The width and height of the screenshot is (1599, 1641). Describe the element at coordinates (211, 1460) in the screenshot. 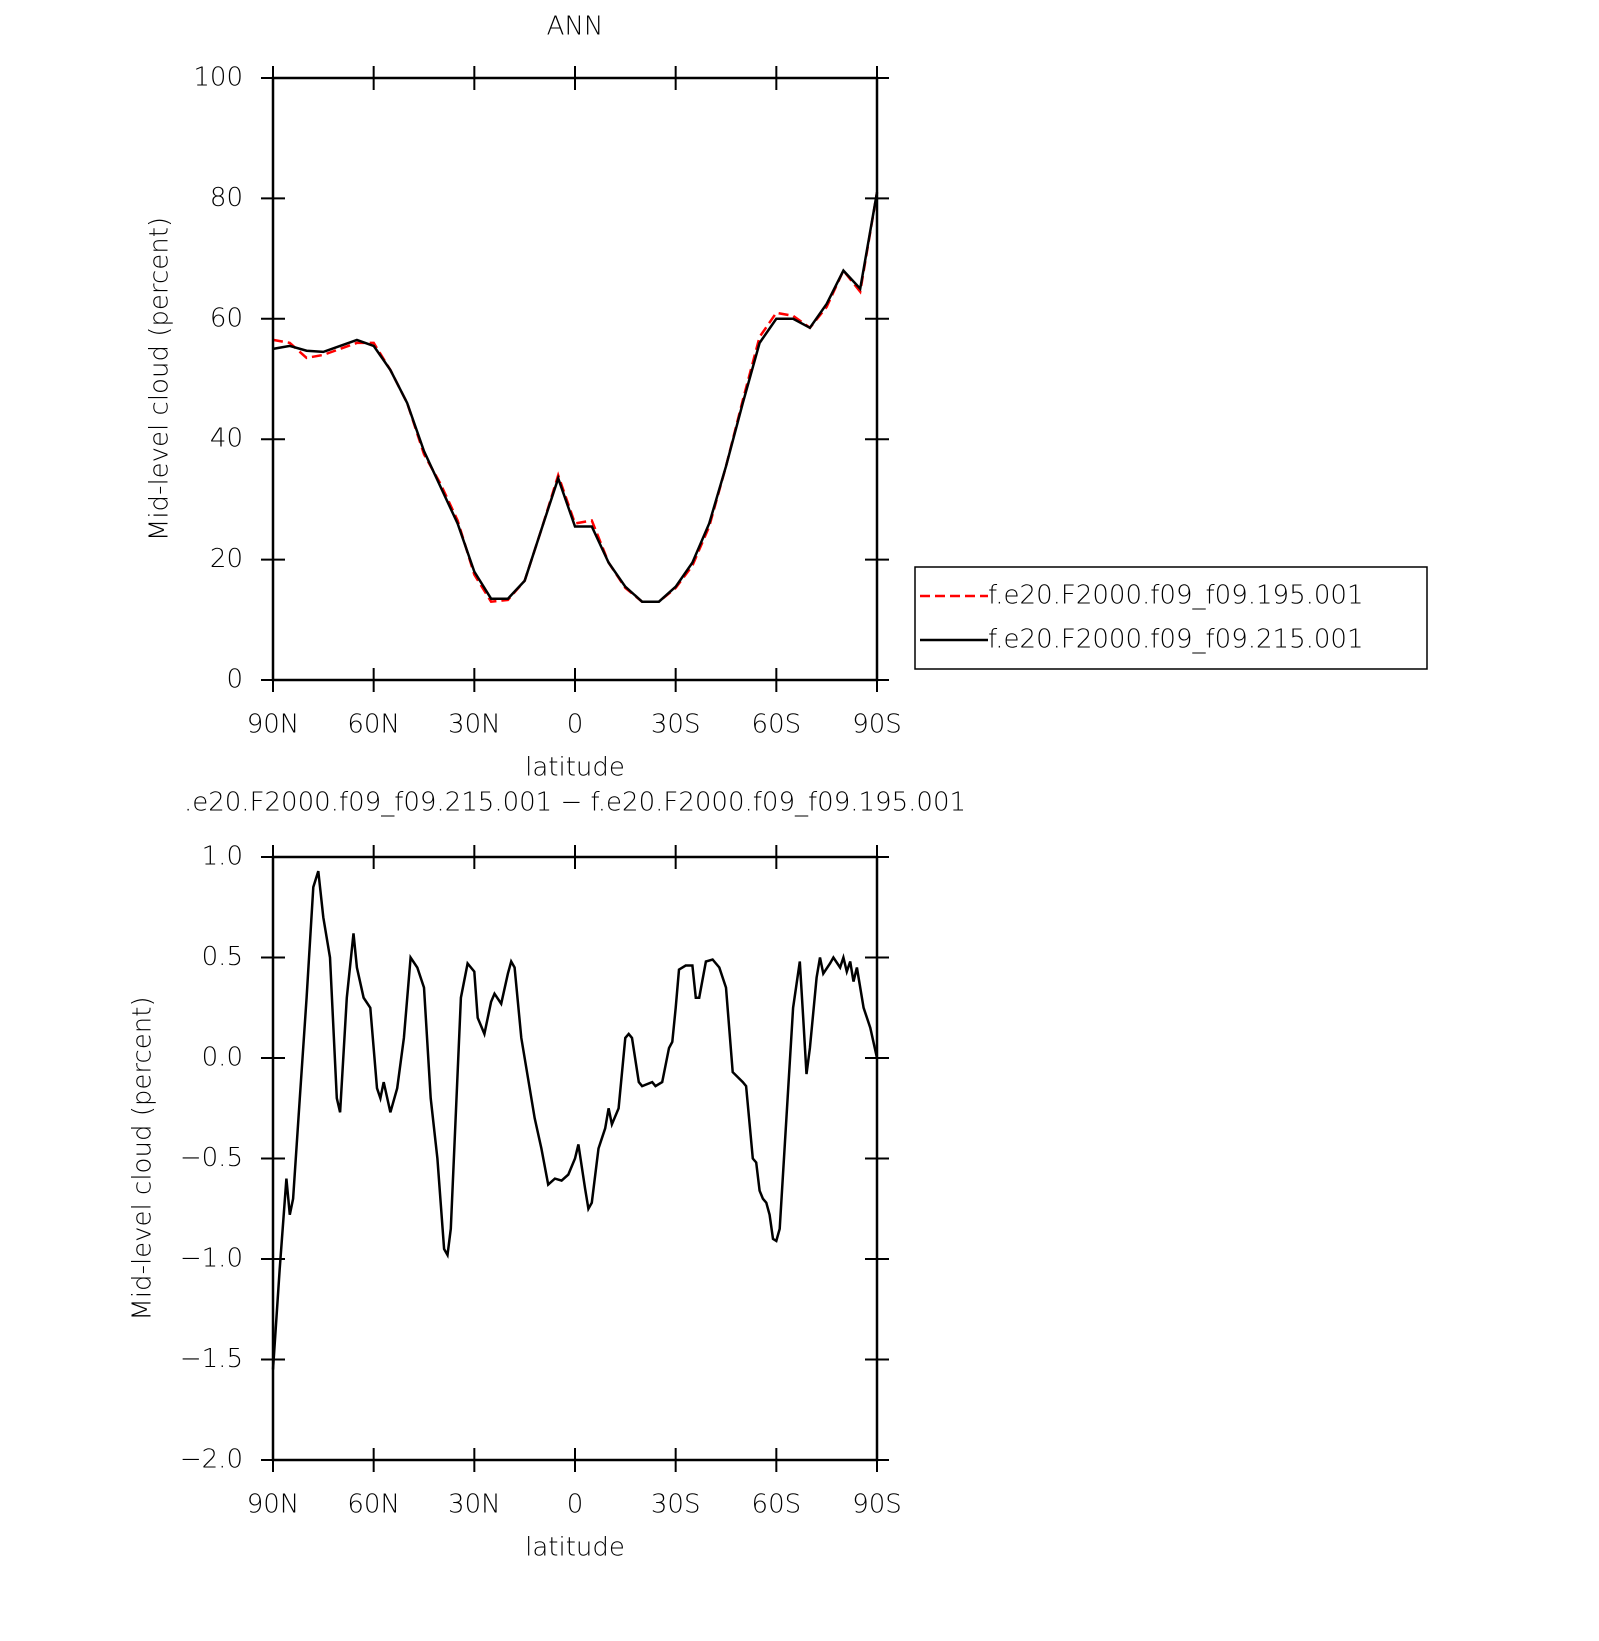

I see `y-tick-label: −2.0` at that location.